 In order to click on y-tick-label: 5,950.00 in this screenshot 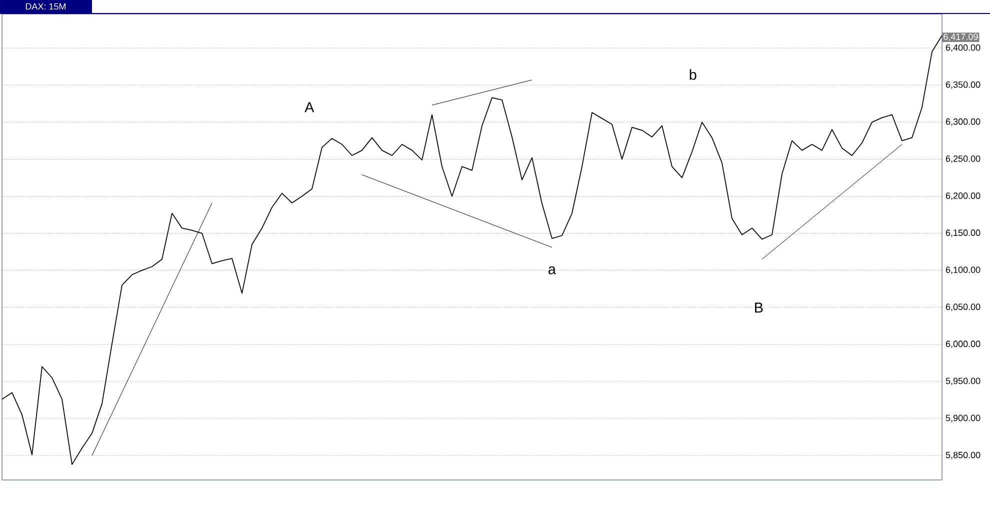, I will do `click(963, 382)`.